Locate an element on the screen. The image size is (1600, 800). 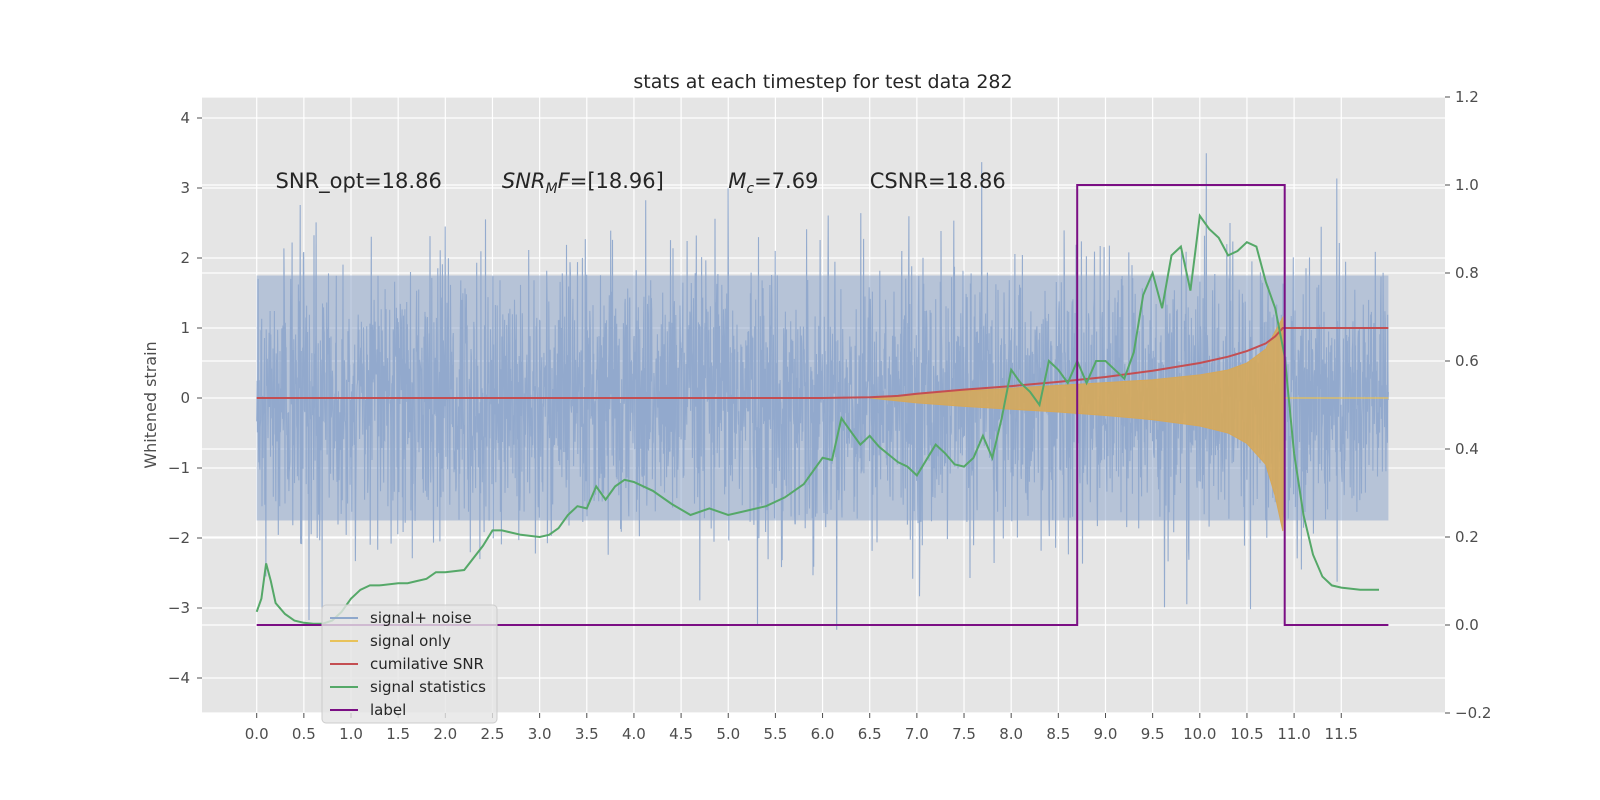
y-tick-label-2: −2 is located at coordinates (179, 538).